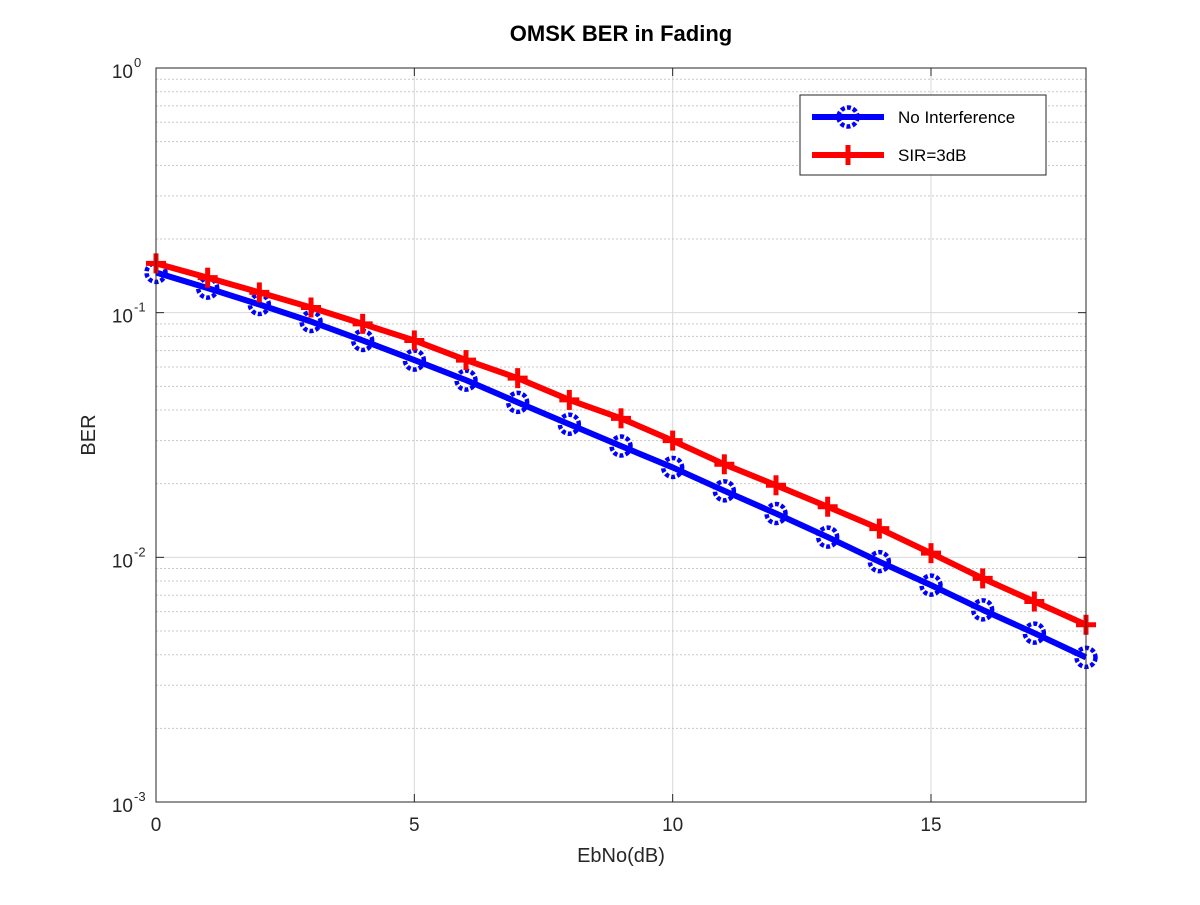  Describe the element at coordinates (156, 825) in the screenshot. I see `x-tick-label: 0` at that location.